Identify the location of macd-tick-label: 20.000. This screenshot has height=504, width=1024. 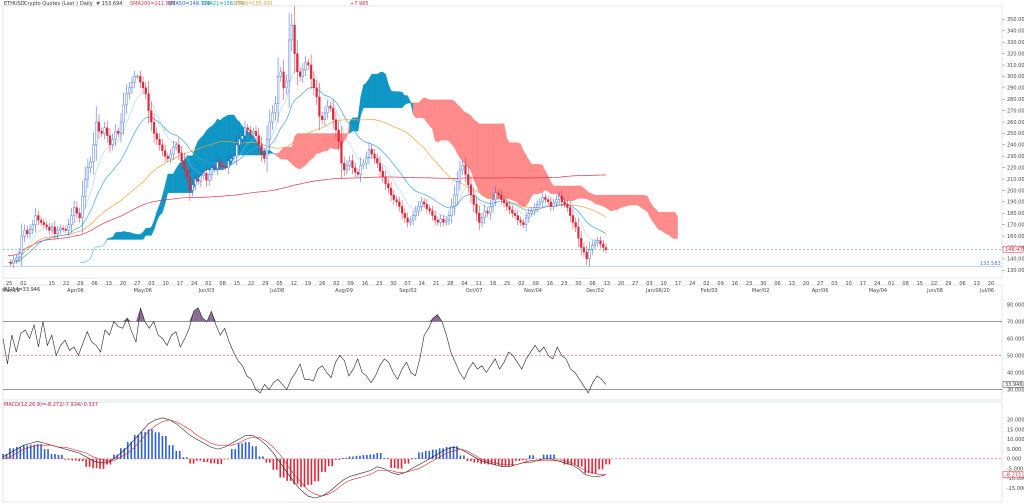
(1015, 421).